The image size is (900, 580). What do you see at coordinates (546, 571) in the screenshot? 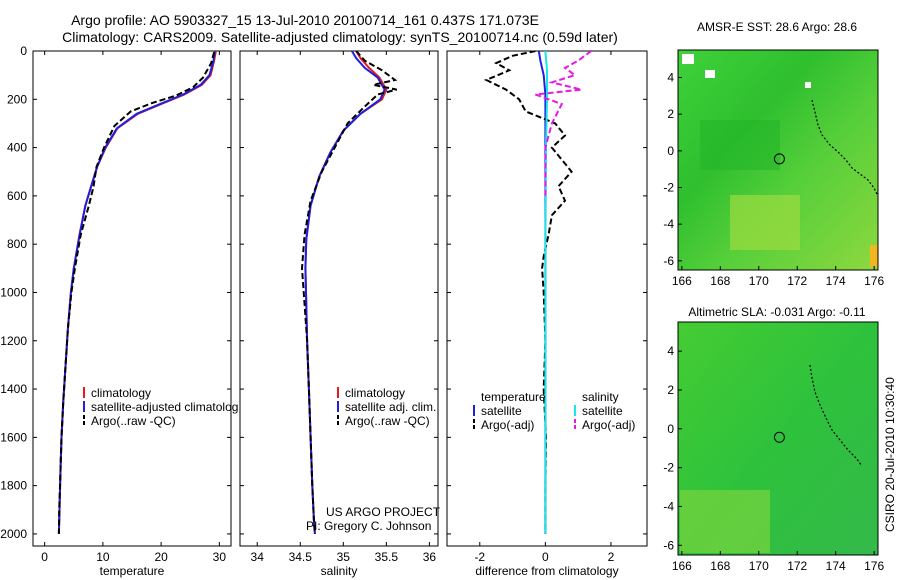
I see `difference-xlabel: difference from climatology` at bounding box center [546, 571].